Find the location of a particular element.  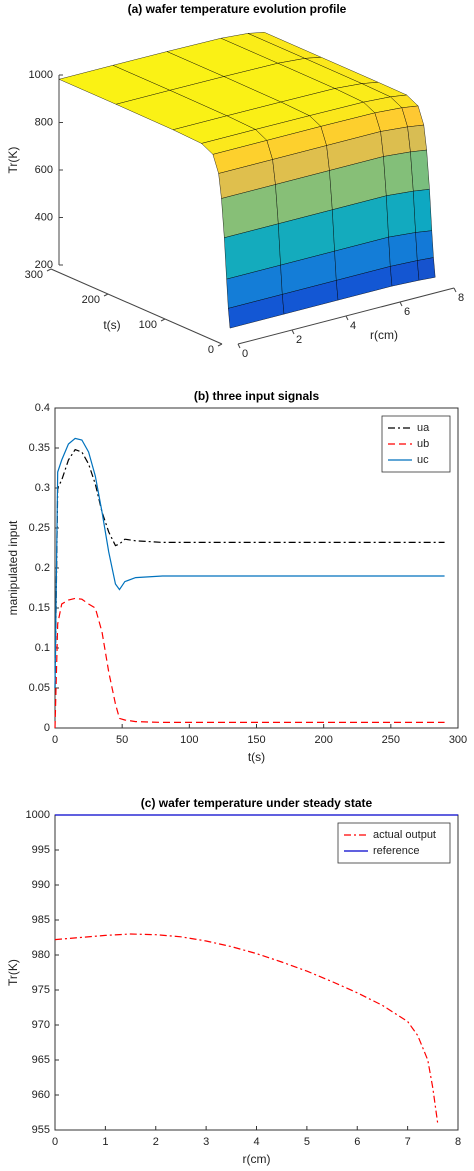

legend-box is located at coordinates (394, 843).